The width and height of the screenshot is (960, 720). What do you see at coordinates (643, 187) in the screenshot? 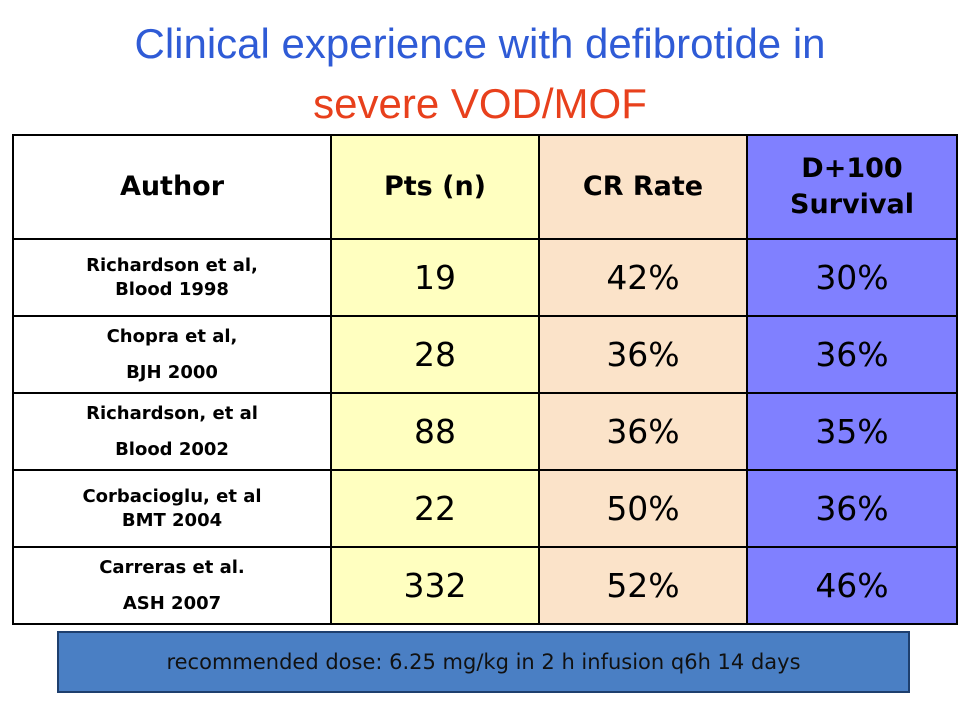
I see `header-cr-rate: CR Rate` at bounding box center [643, 187].